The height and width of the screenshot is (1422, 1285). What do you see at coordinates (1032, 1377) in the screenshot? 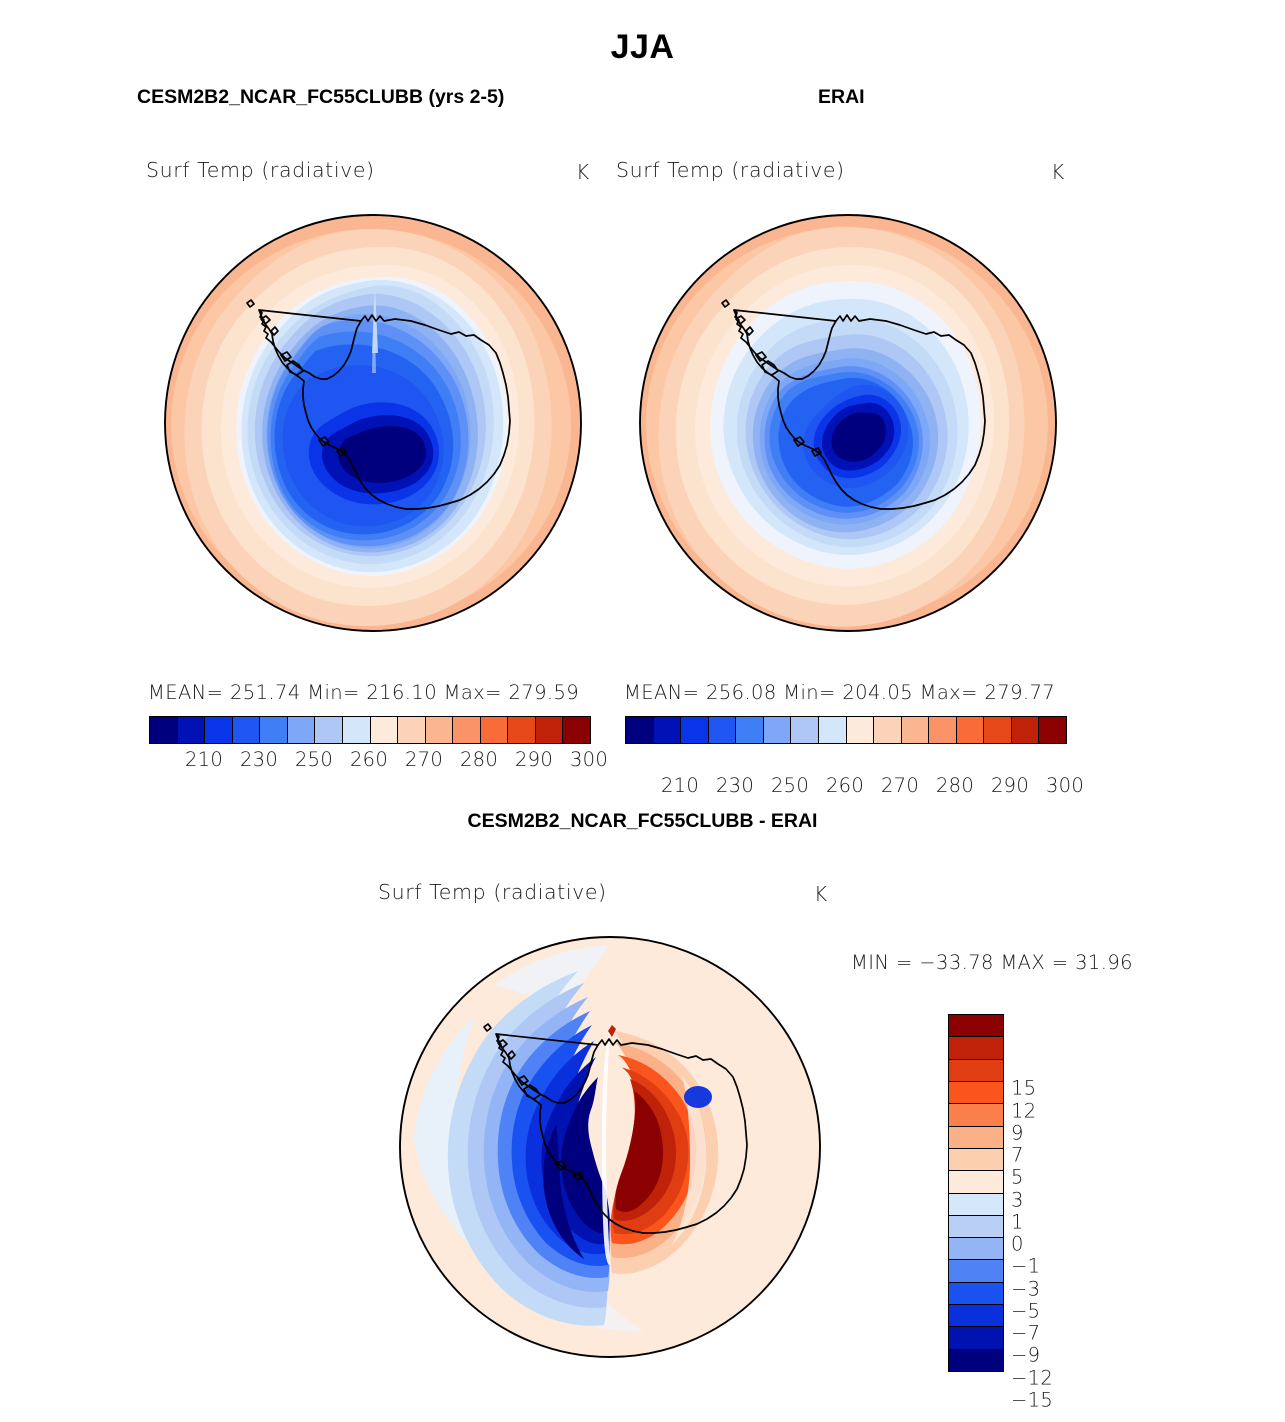
I see `colorbar-tick-label: −12` at bounding box center [1032, 1377].